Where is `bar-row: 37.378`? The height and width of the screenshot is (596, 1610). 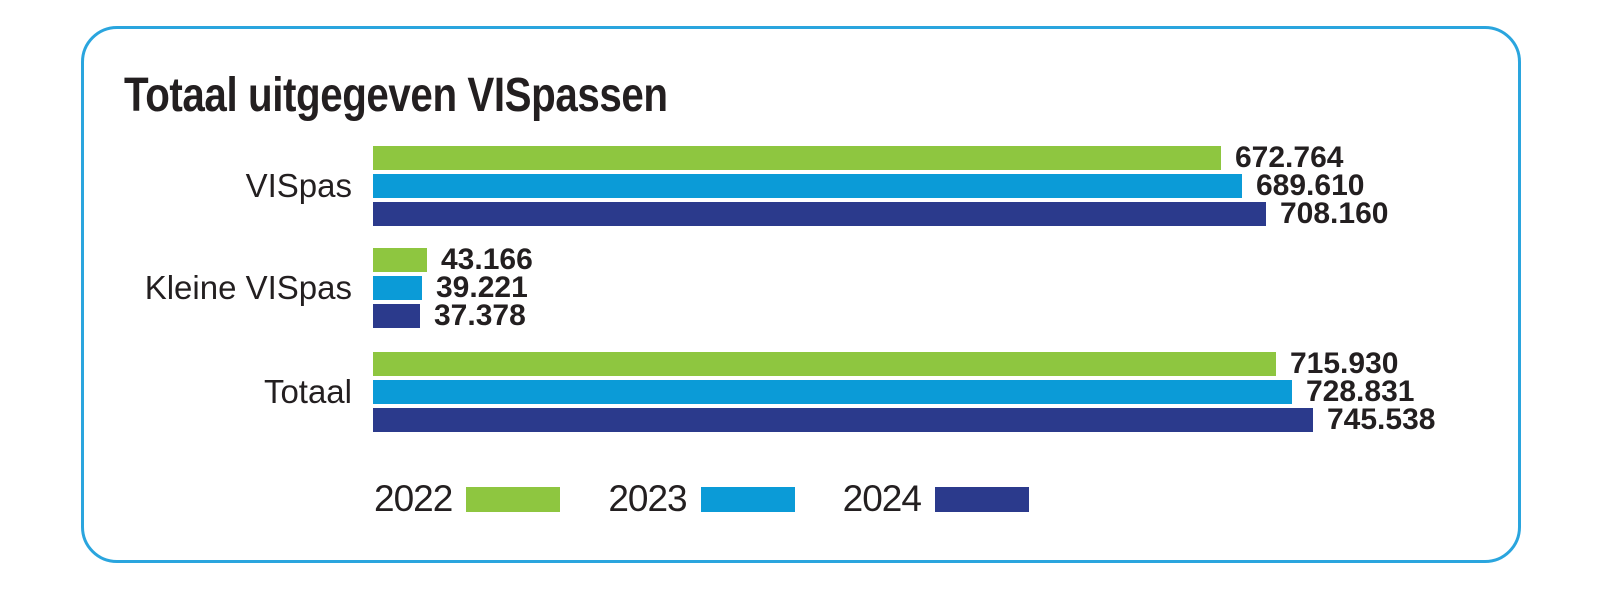 bar-row: 37.378 is located at coordinates (453, 315).